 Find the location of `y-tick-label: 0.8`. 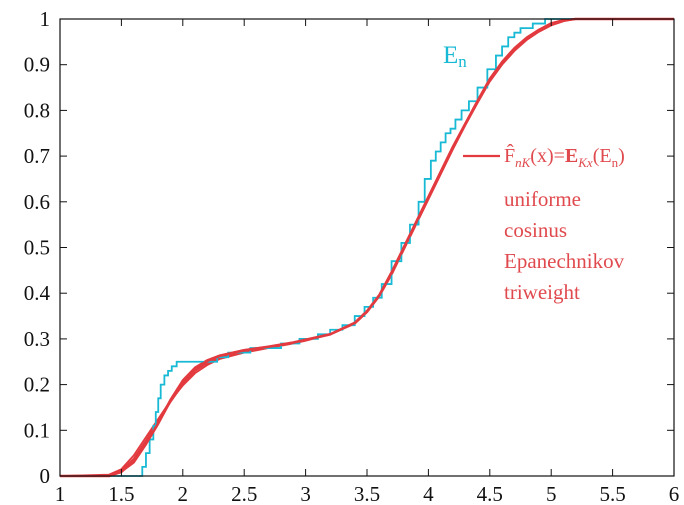

y-tick-label: 0.8 is located at coordinates (37, 110).